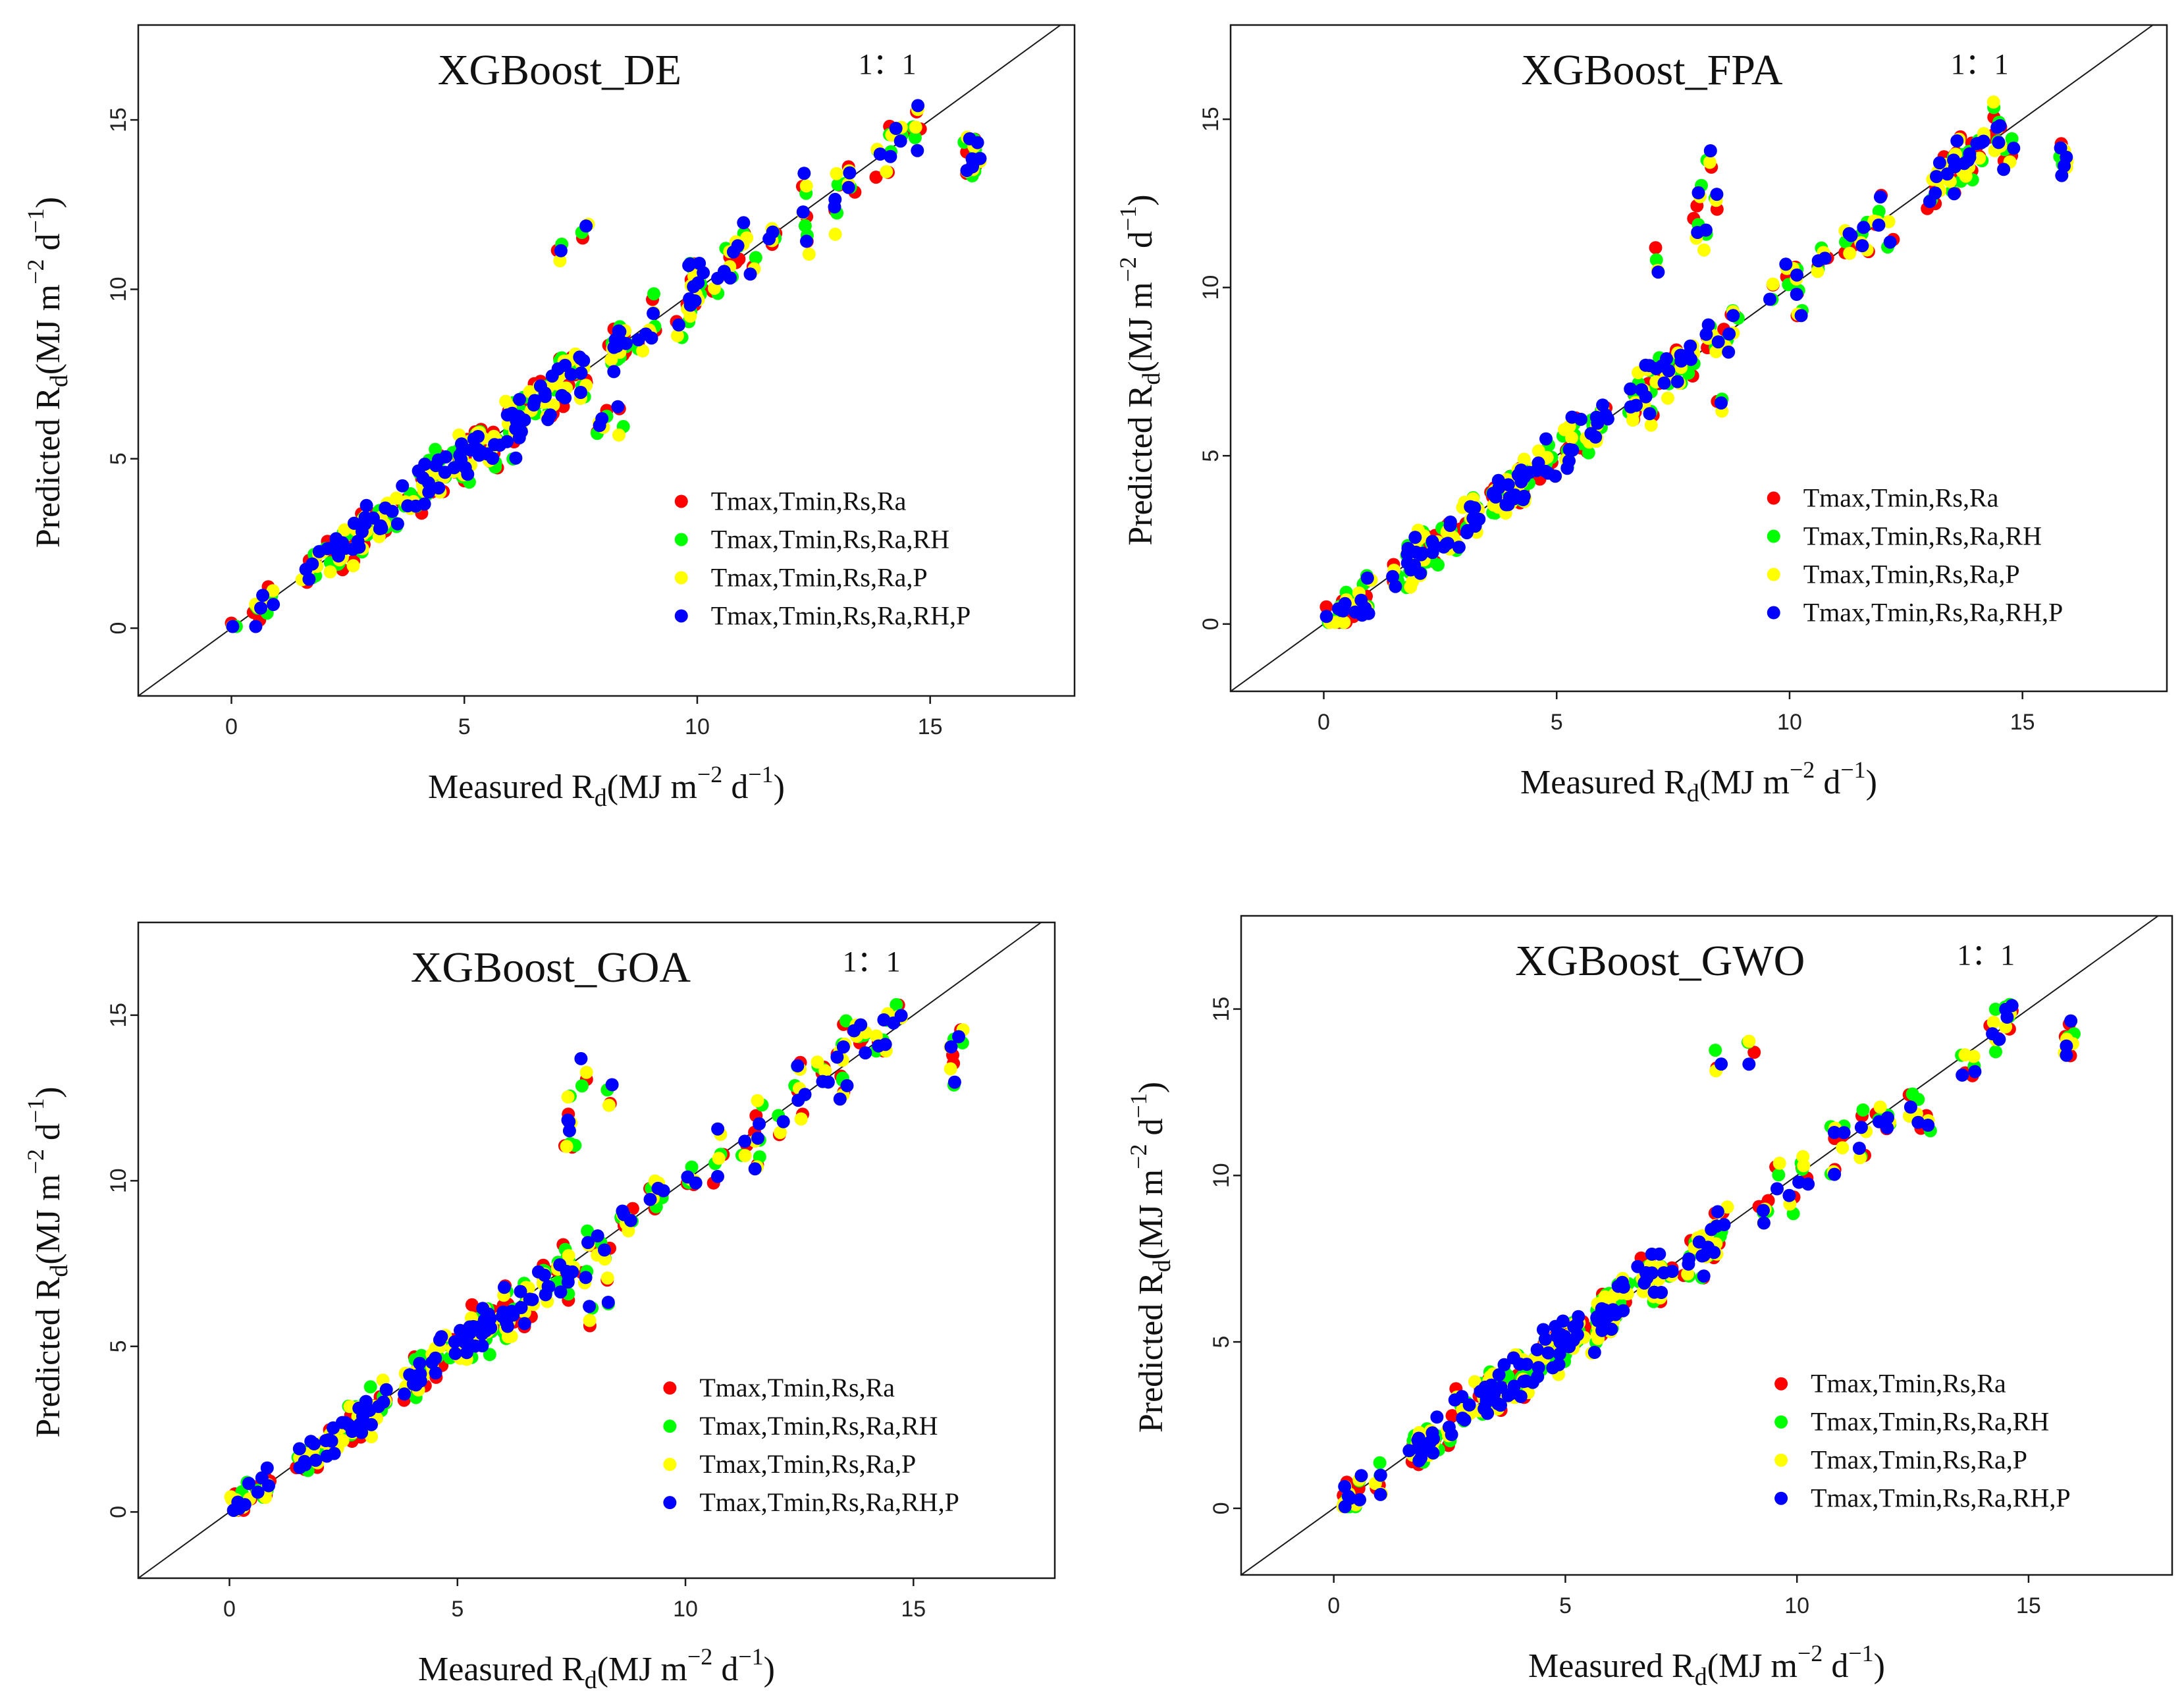 Image resolution: width=2184 pixels, height=1700 pixels. I want to click on y-tick-label: 10, so click(1210, 287).